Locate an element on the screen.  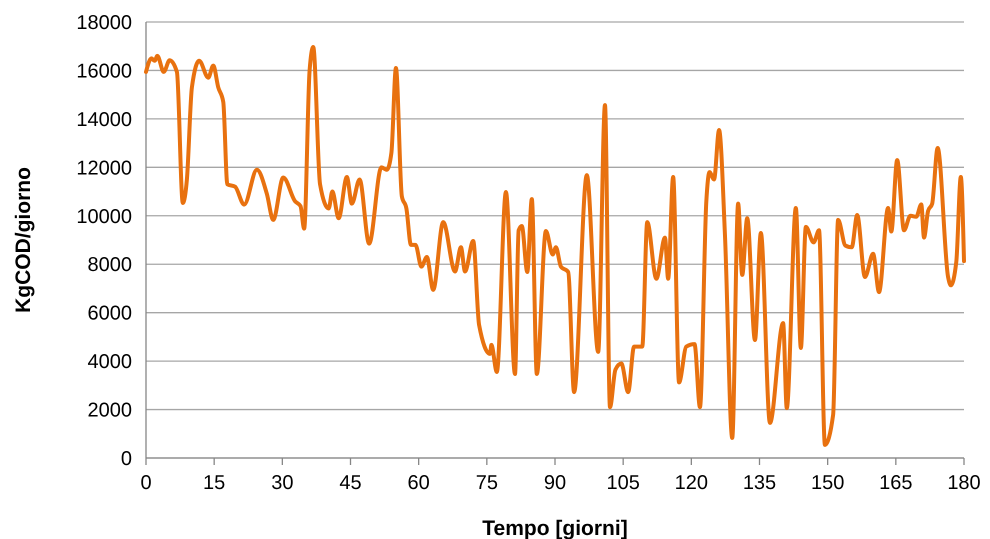
y-tick-label: 6000 is located at coordinates (110, 313).